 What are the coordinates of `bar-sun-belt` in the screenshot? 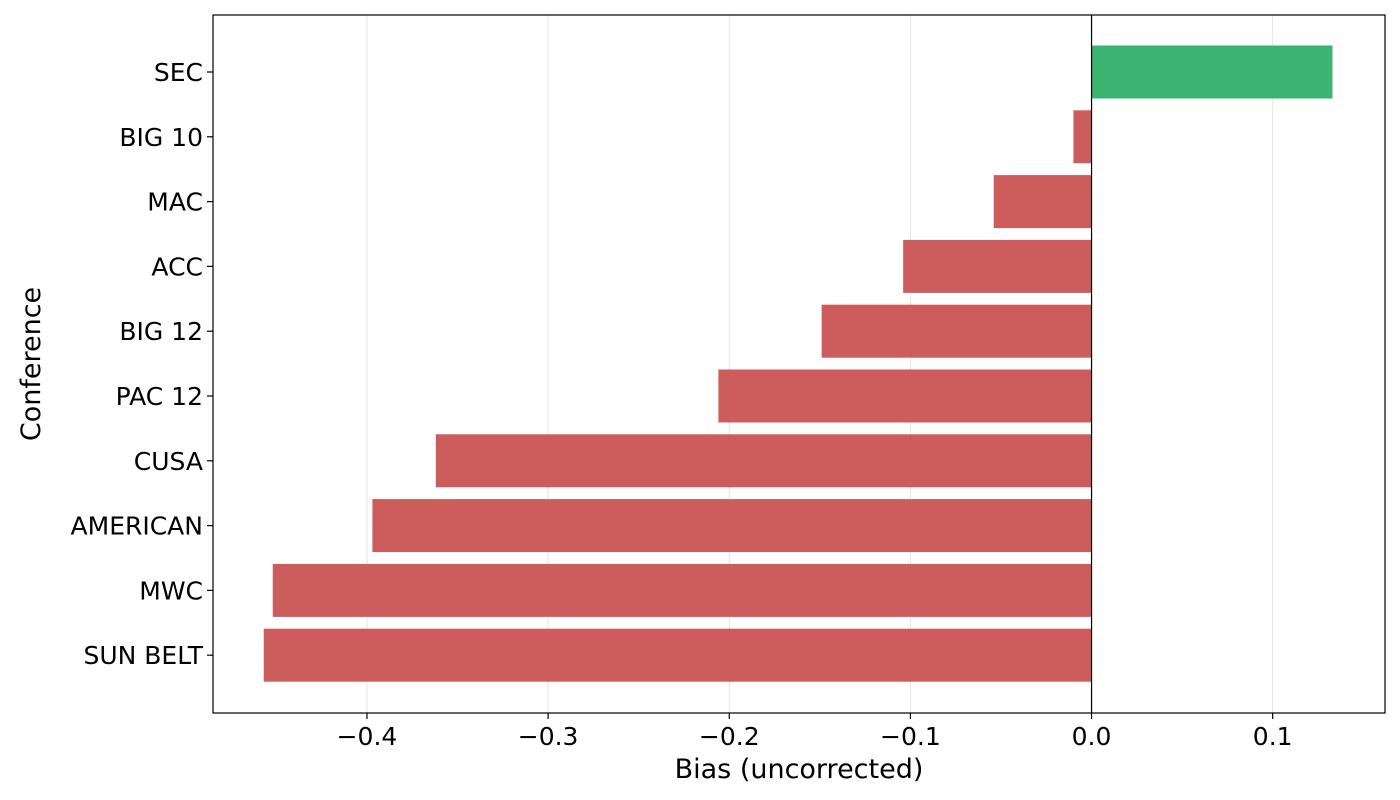 It's located at (677, 655).